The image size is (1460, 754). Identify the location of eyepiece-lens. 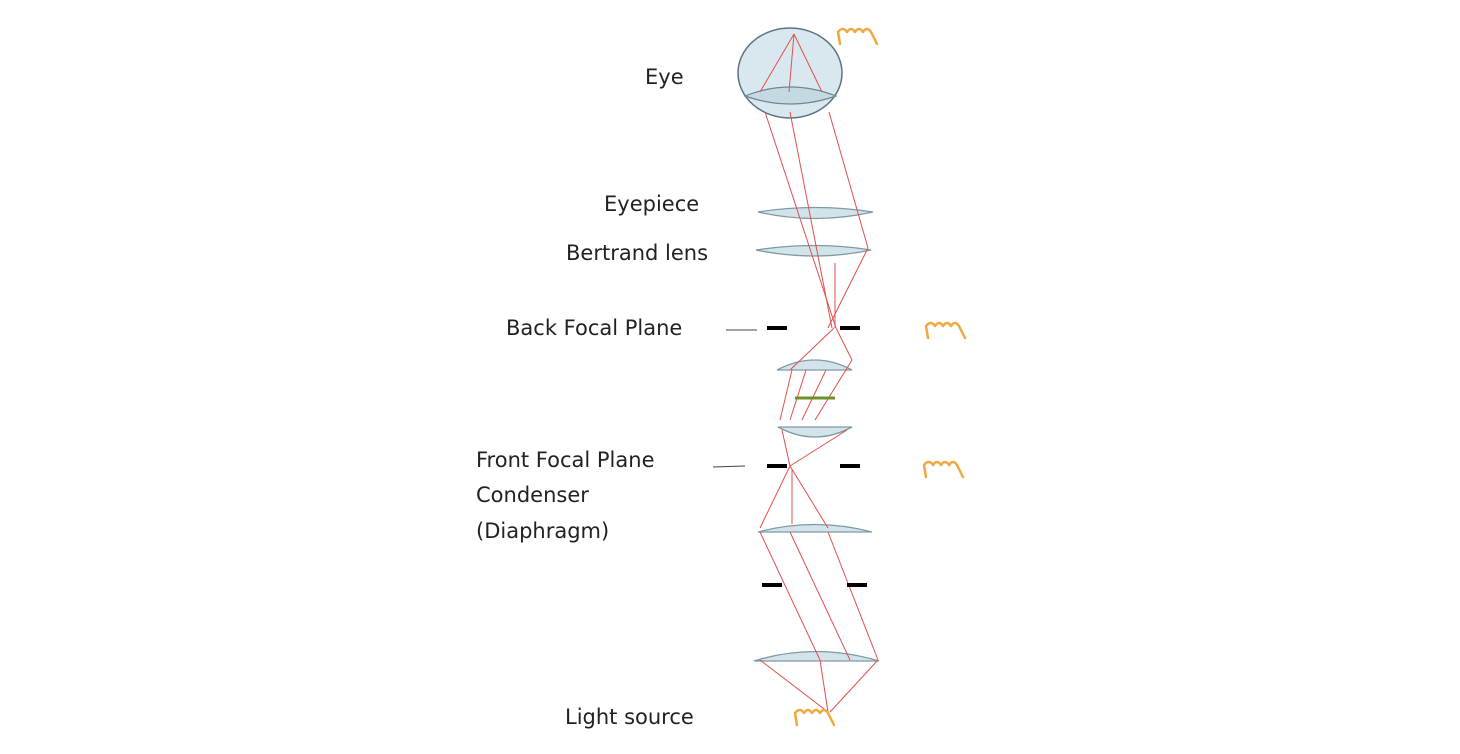
(815, 213).